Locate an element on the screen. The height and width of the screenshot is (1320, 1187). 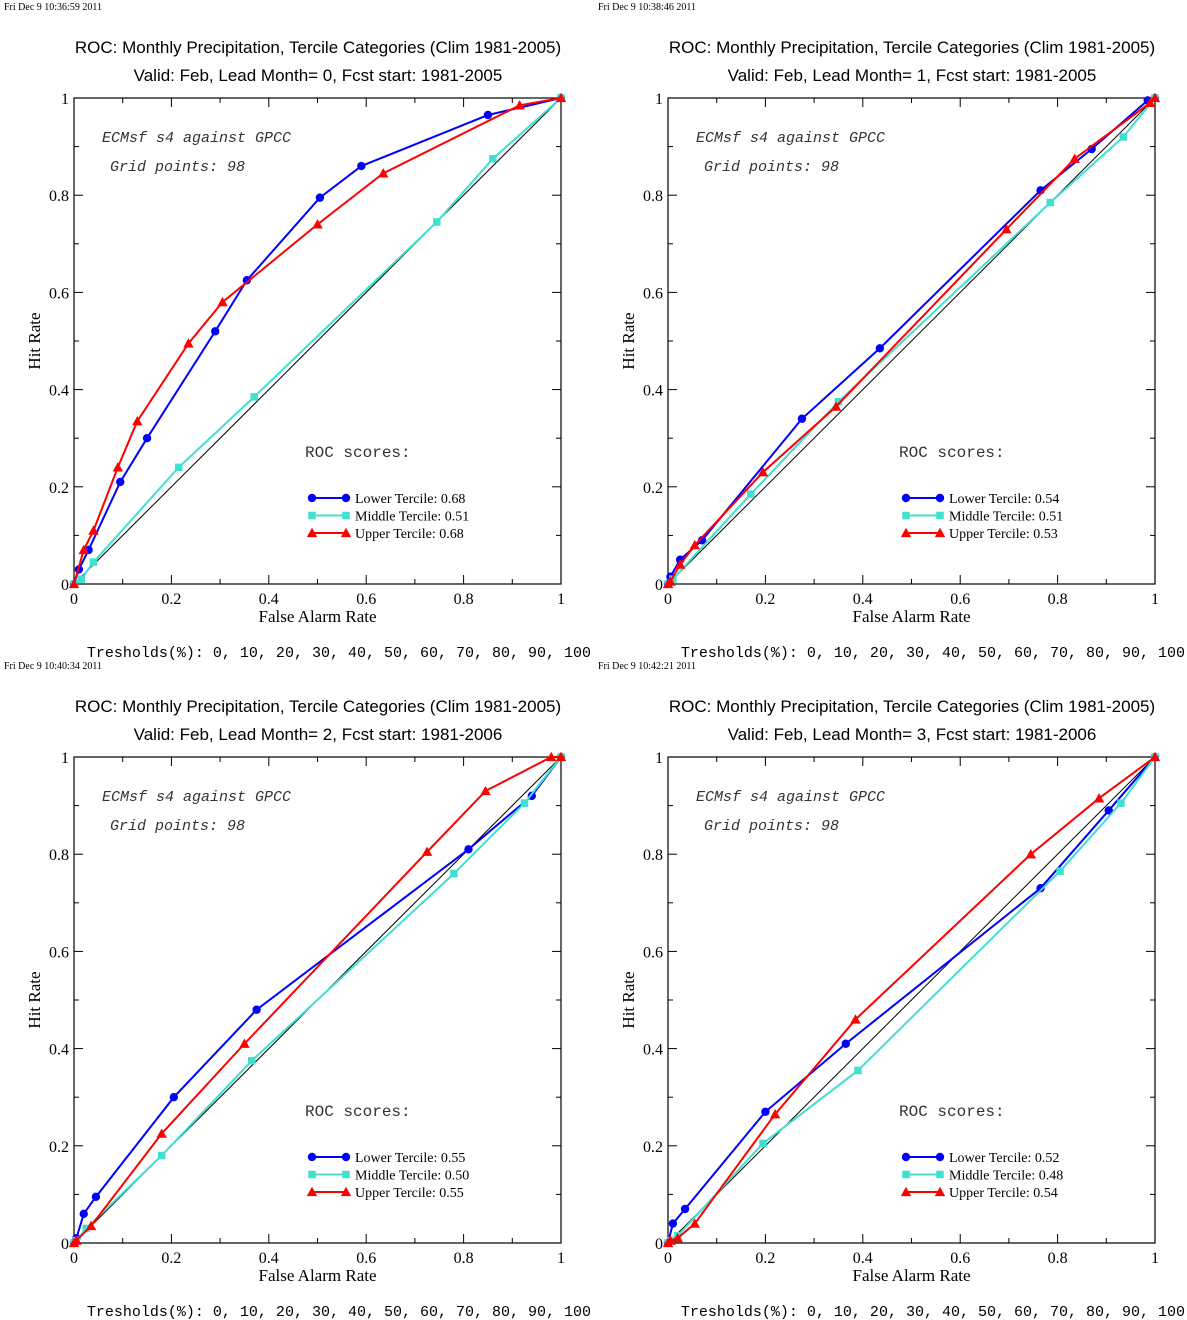
timestamp: Fri Dec 9 10:38:46 2011 is located at coordinates (647, 7).